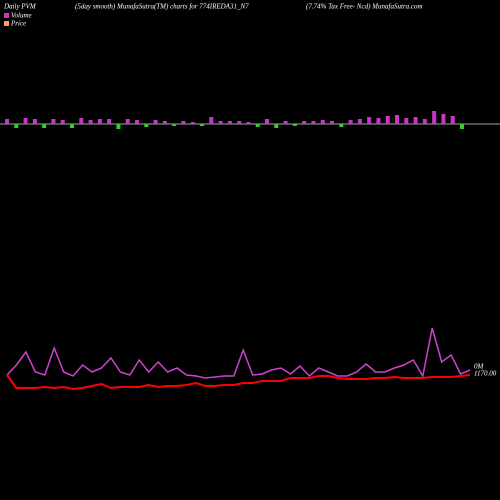  I want to click on price-line, so click(238, 382).